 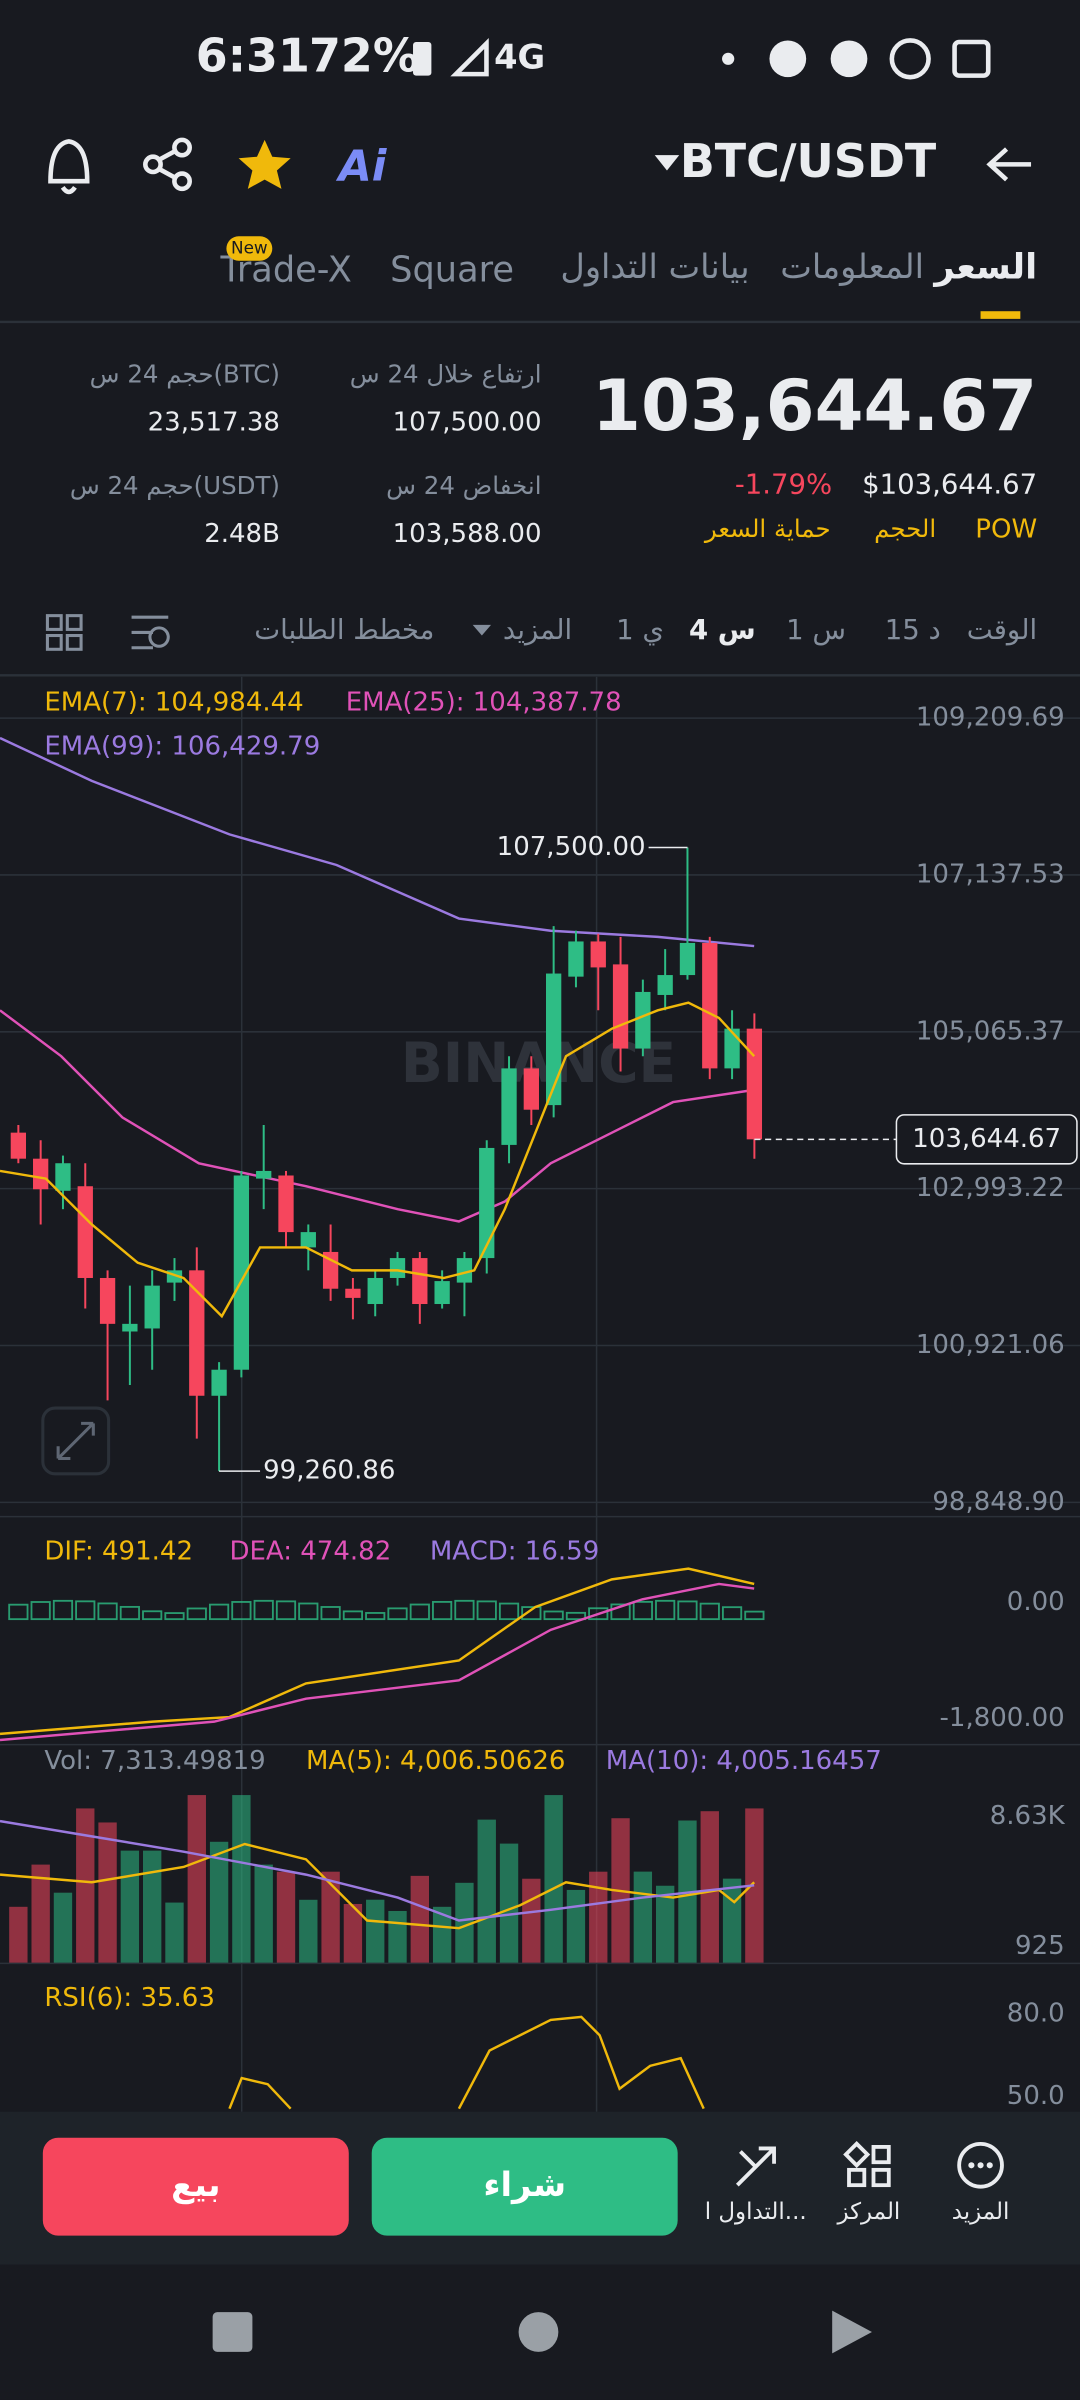 I want to click on indicator-label: EMA(99): 106,429.79, so click(x=182, y=747).